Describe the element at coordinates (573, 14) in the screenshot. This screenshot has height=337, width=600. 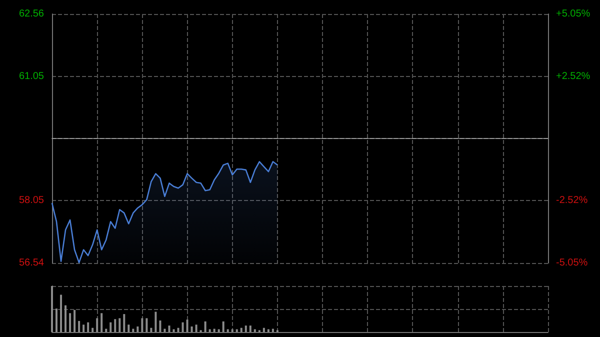
I see `y2-tick-label: +5.05%` at that location.